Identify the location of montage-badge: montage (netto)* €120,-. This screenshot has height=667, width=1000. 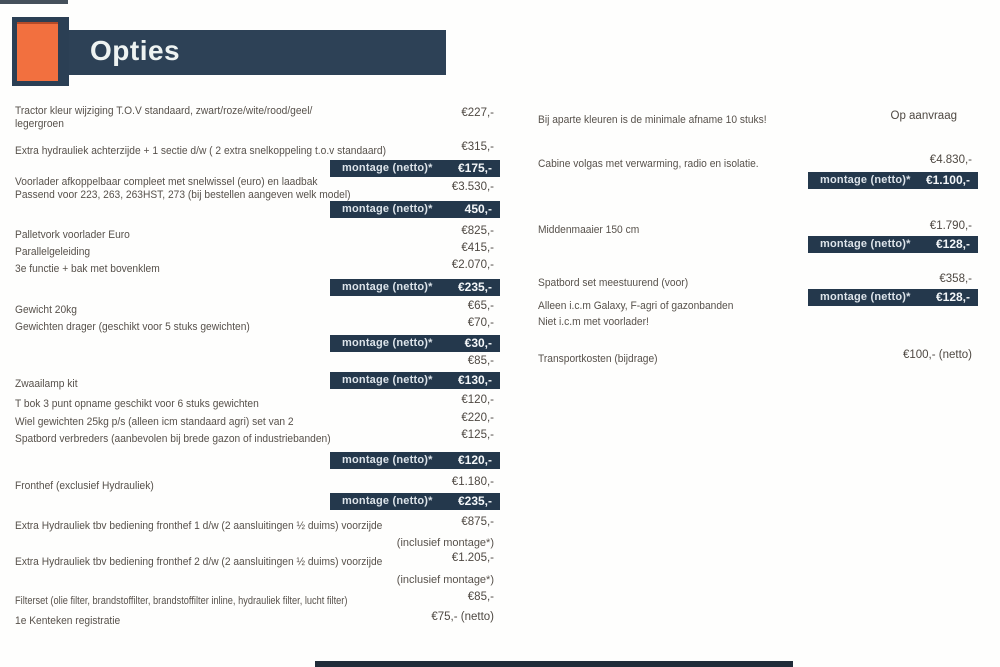
(415, 460).